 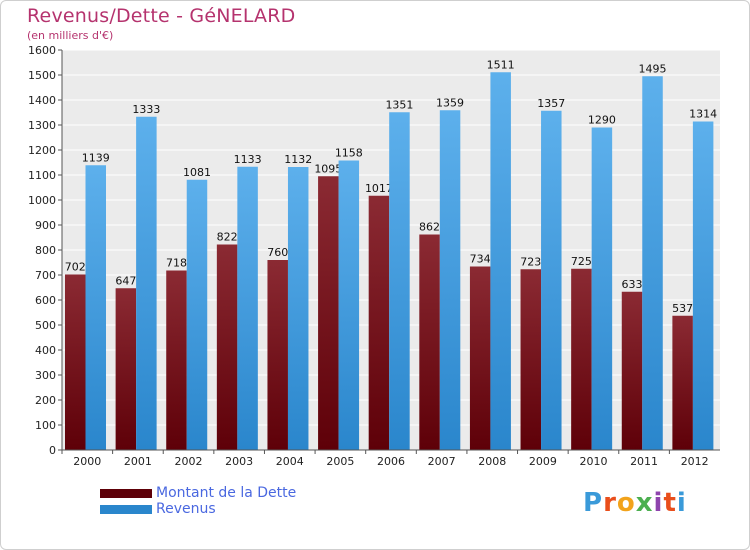 I want to click on x-tick-label: 2000, so click(x=87, y=461).